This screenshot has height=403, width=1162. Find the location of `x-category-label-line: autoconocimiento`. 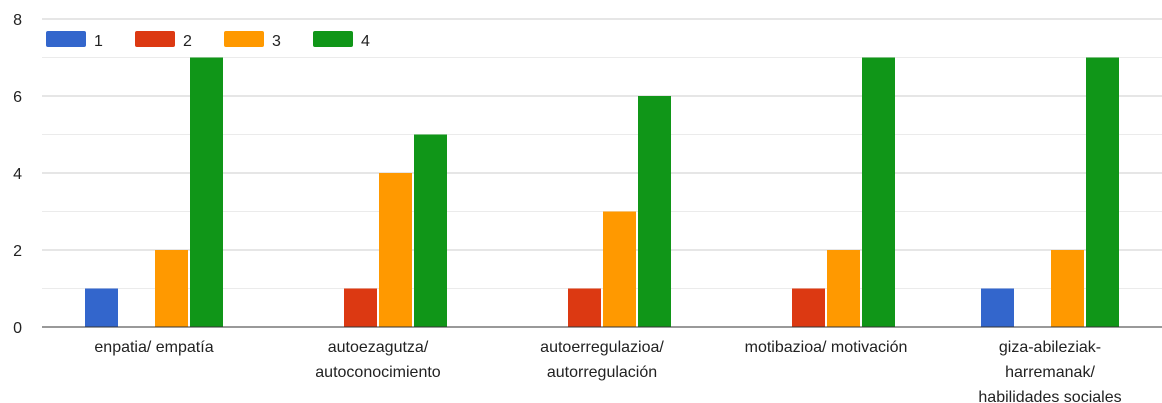

x-category-label-line: autoconocimiento is located at coordinates (378, 372).